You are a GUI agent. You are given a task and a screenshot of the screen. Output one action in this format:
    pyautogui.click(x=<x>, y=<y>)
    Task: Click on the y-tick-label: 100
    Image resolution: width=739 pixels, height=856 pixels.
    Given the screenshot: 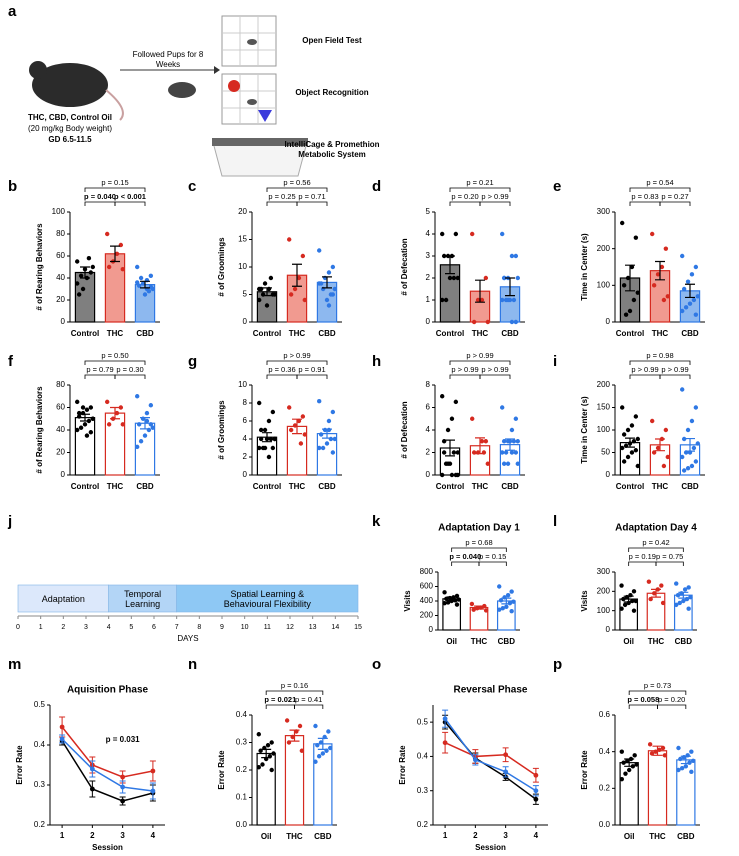 What is the action you would take?
    pyautogui.click(x=59, y=211)
    